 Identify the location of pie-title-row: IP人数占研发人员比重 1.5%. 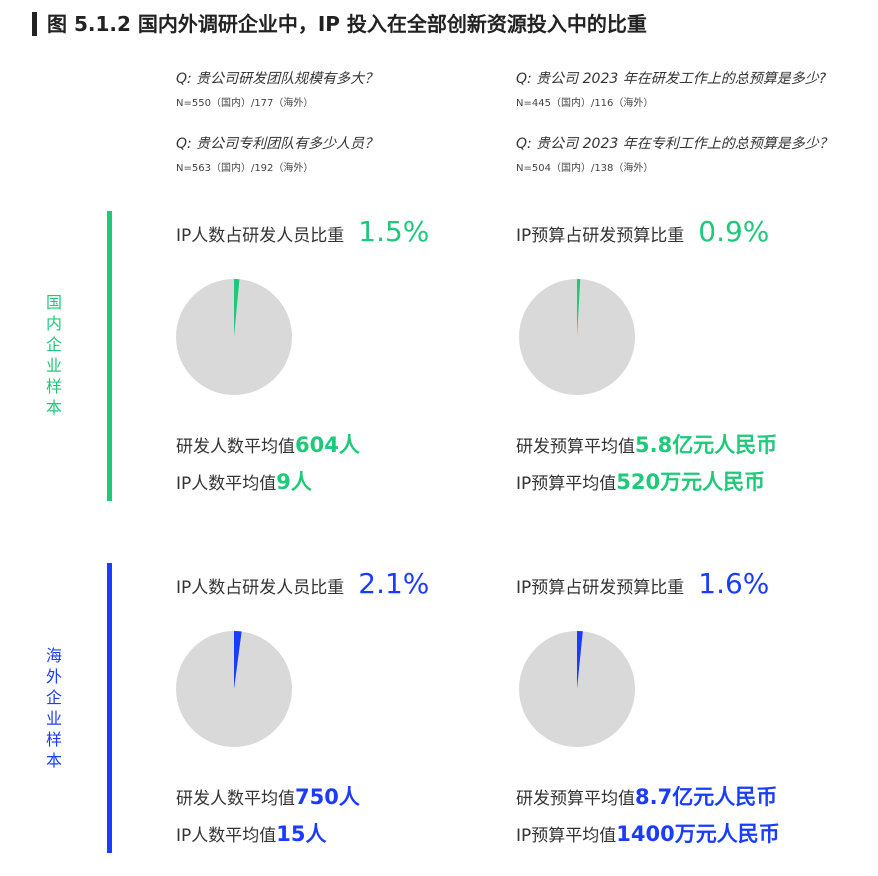
(302, 231).